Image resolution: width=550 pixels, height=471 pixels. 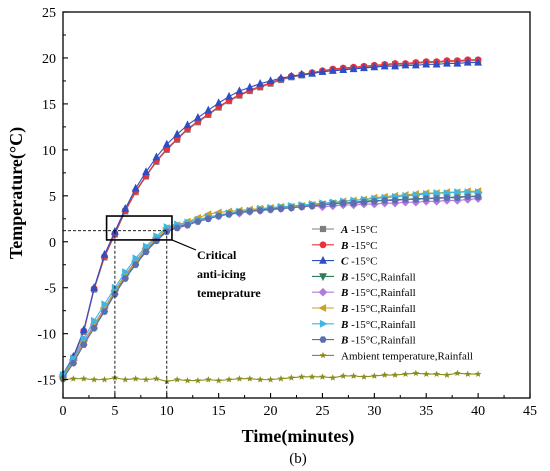 What do you see at coordinates (345, 230) in the screenshot?
I see `legend-item: A -15°C` at bounding box center [345, 230].